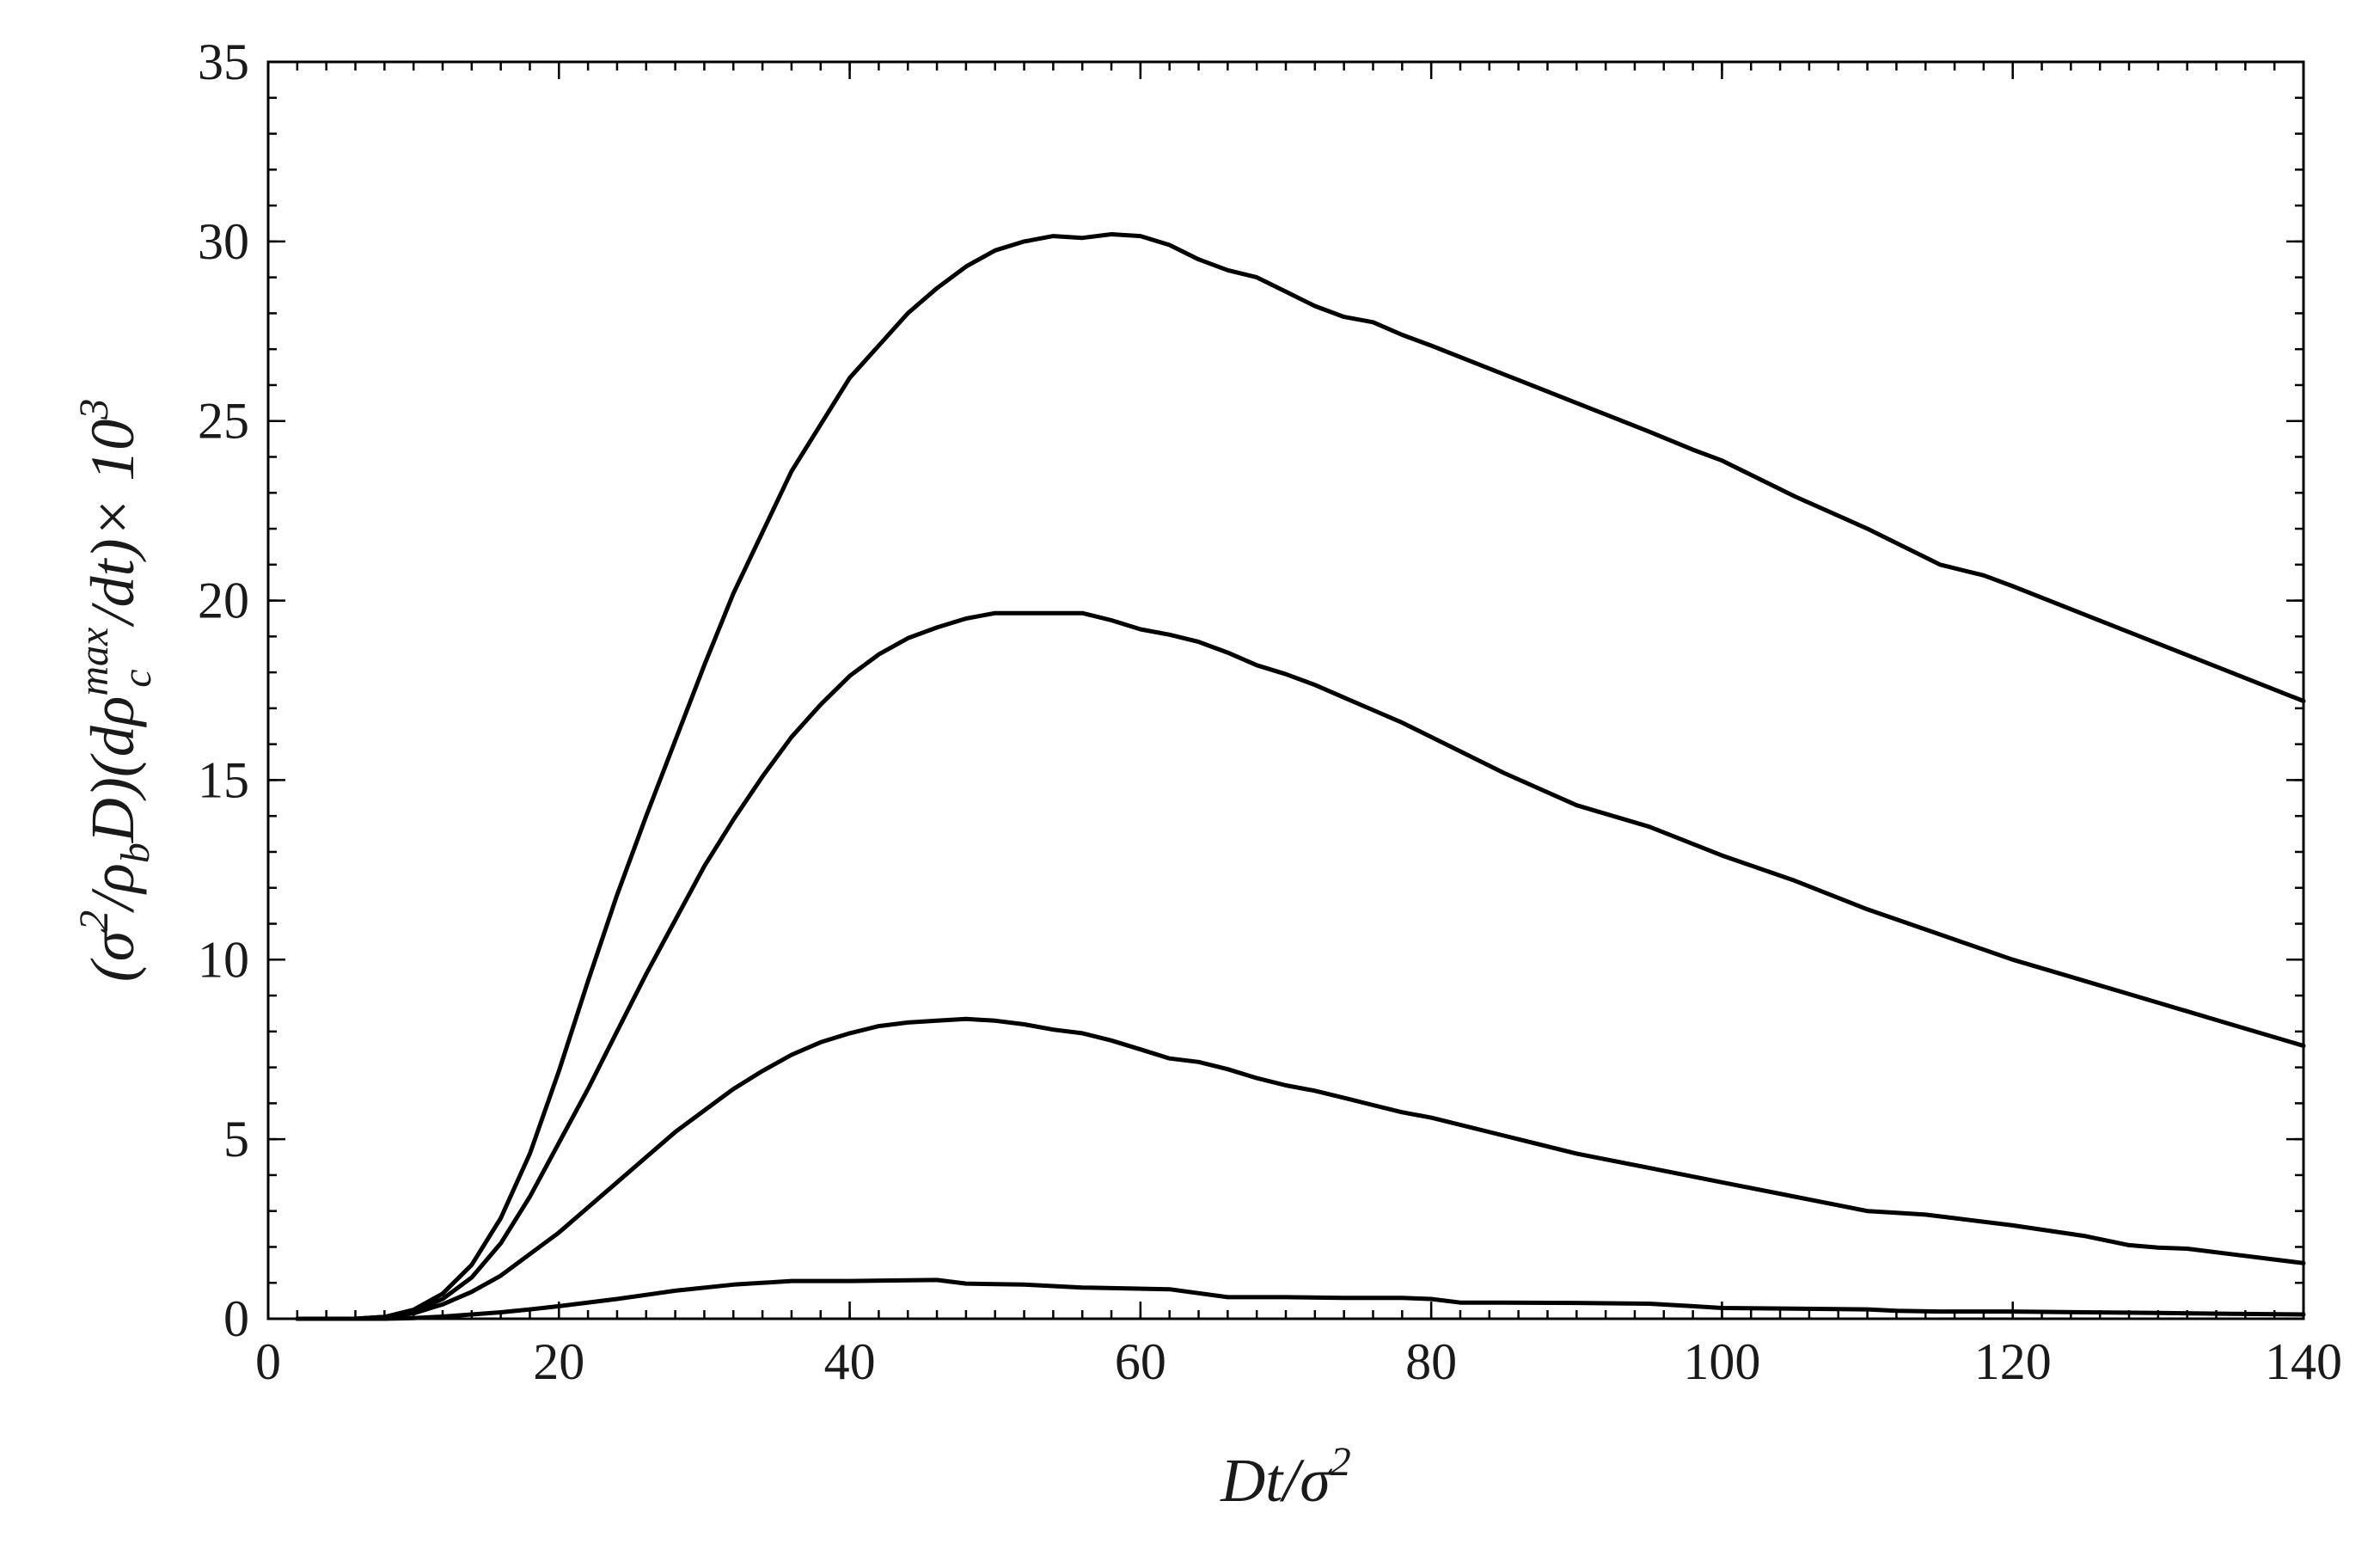 The height and width of the screenshot is (1550, 2380). What do you see at coordinates (1276, 1480) in the screenshot?
I see `x-axis-title-main: Dt/σ` at bounding box center [1276, 1480].